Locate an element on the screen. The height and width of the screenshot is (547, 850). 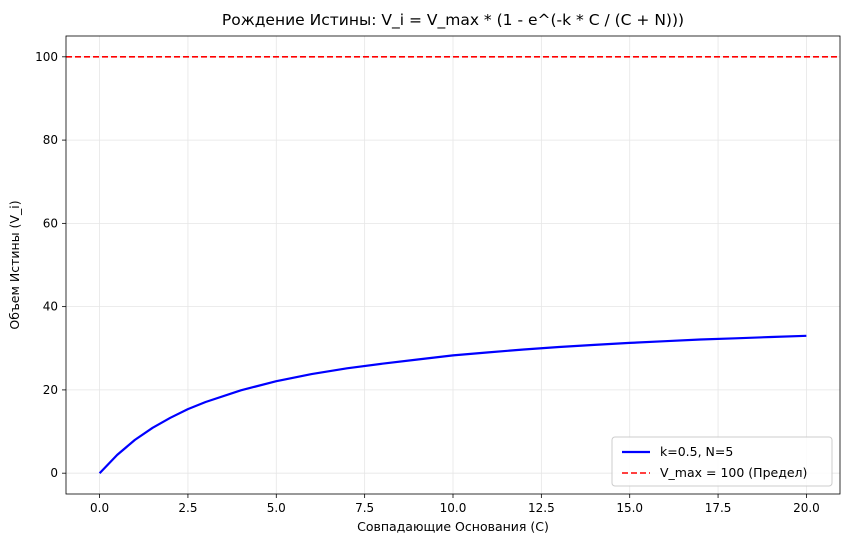
x-tick-label: 5.0 is located at coordinates (276, 508).